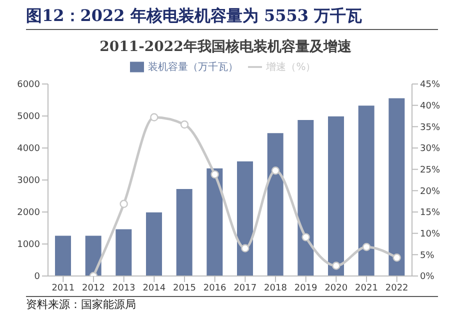 The height and width of the screenshot is (320, 451). I want to click on y2-tick-label: 40%, so click(430, 107).